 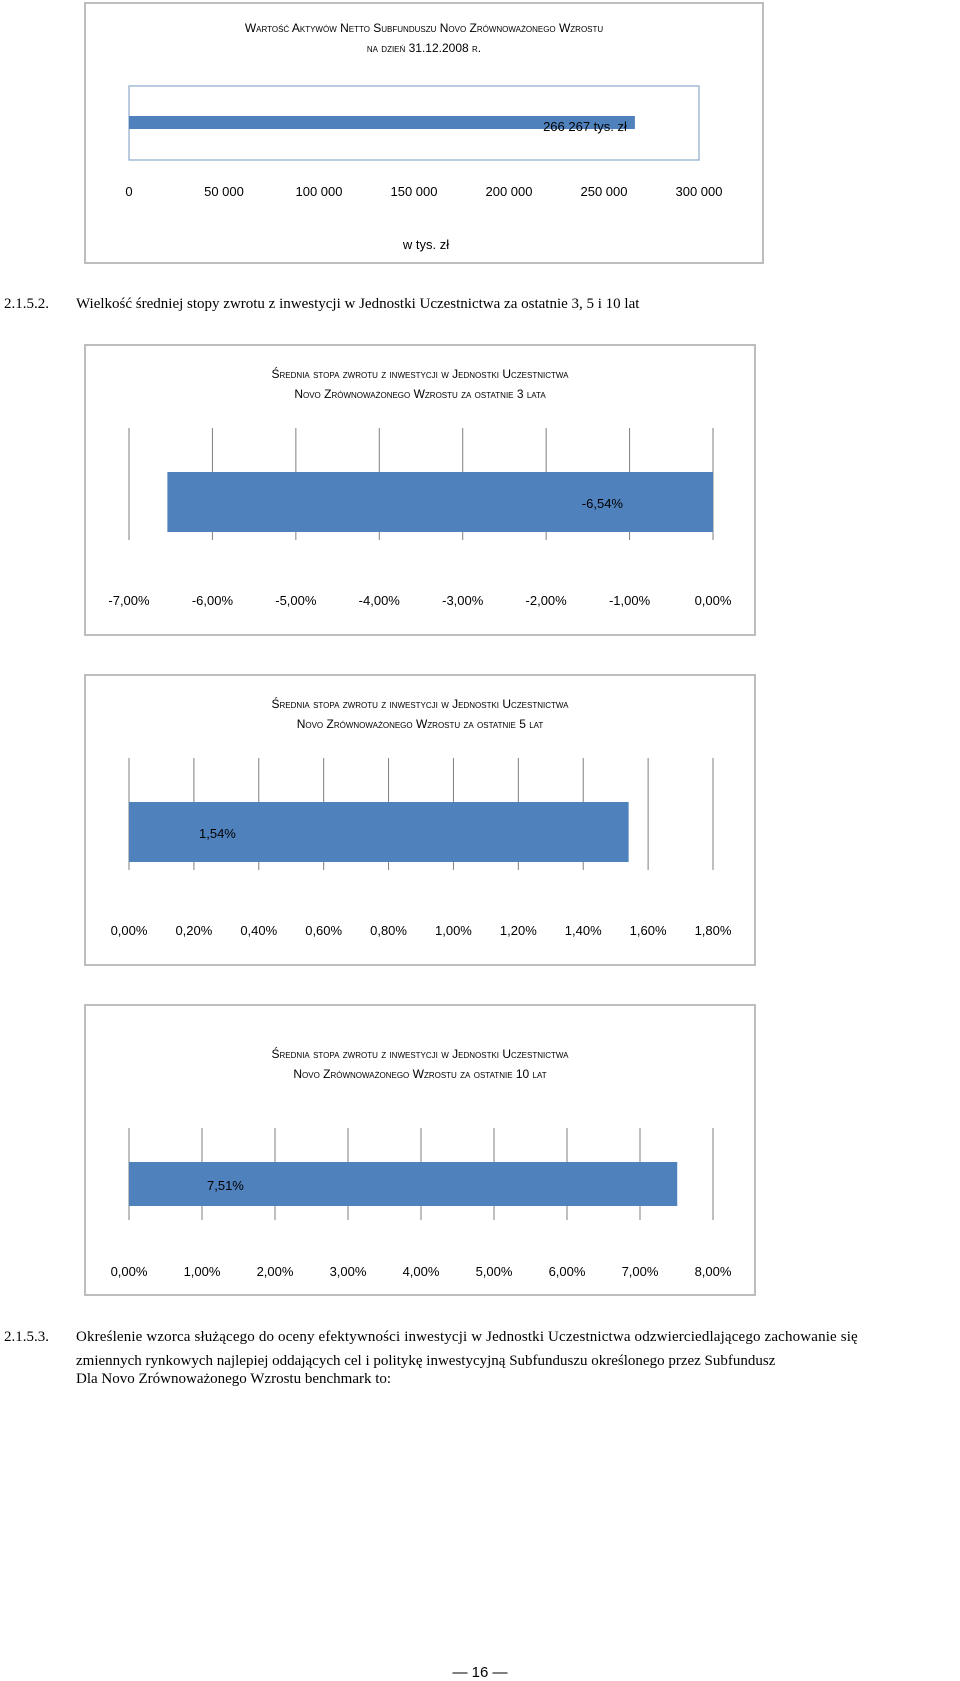 What do you see at coordinates (604, 191) in the screenshot?
I see `tick-label: 250 000` at bounding box center [604, 191].